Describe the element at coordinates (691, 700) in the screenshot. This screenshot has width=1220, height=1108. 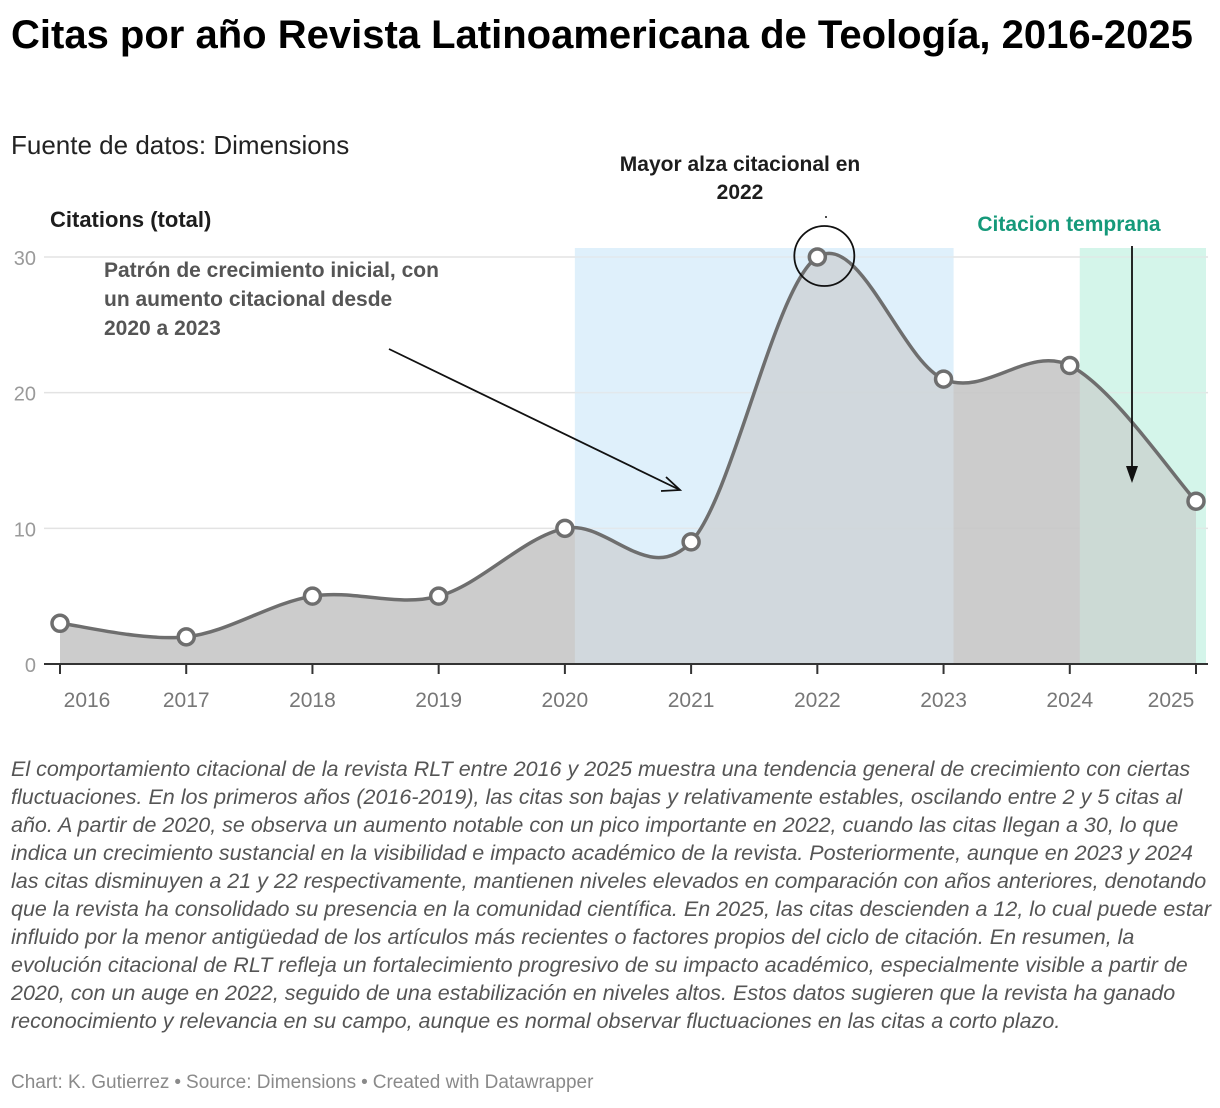
I see `x-tick-label: 2021` at that location.